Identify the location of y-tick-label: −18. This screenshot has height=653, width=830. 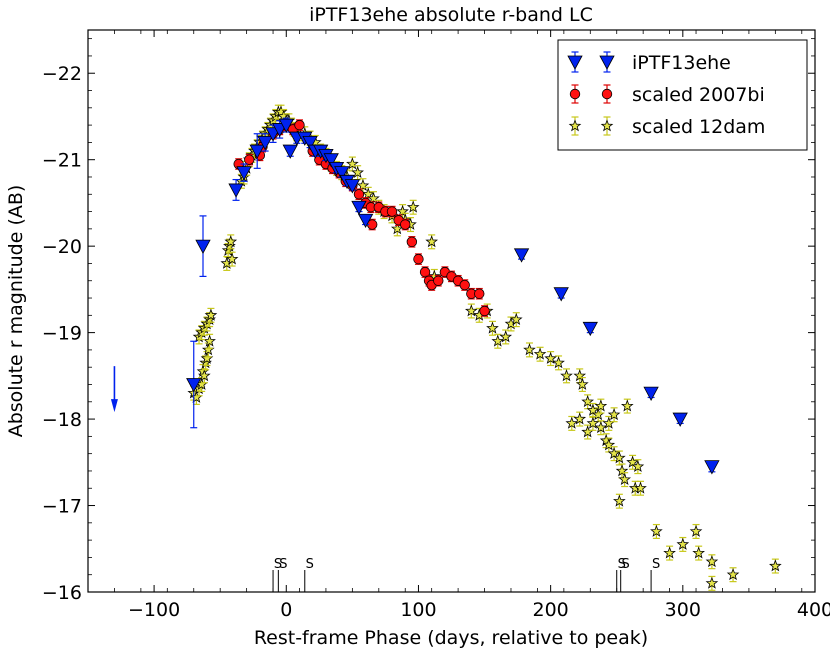
(62, 420).